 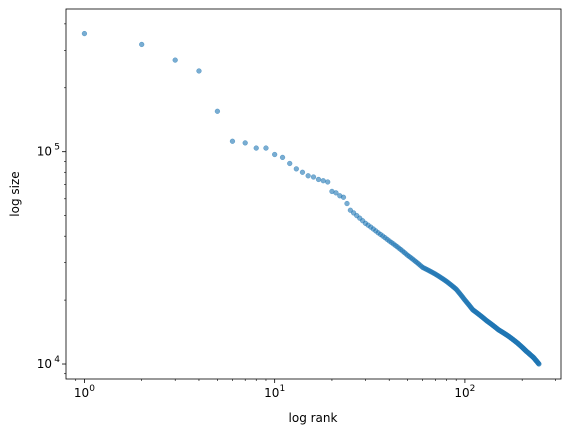 I want to click on x-axis-label: log rank, so click(x=313, y=418).